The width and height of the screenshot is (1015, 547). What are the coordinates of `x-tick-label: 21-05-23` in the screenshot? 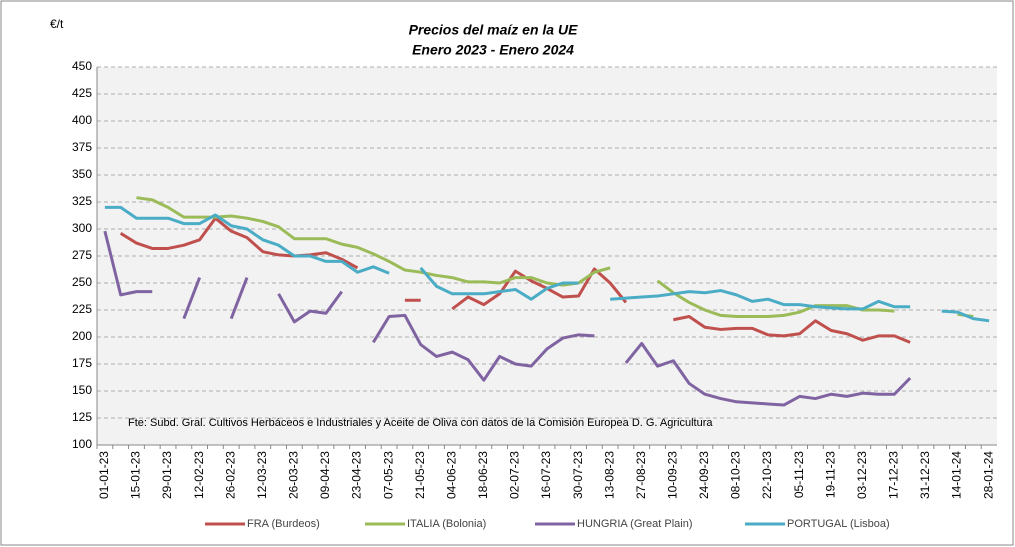 It's located at (420, 475).